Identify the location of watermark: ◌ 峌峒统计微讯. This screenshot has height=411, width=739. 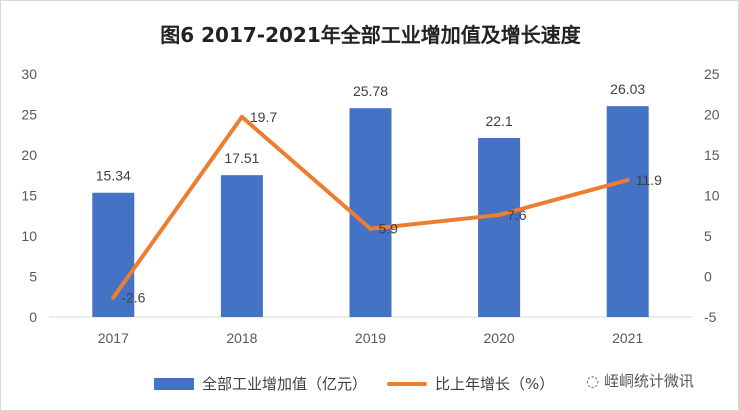
(640, 381).